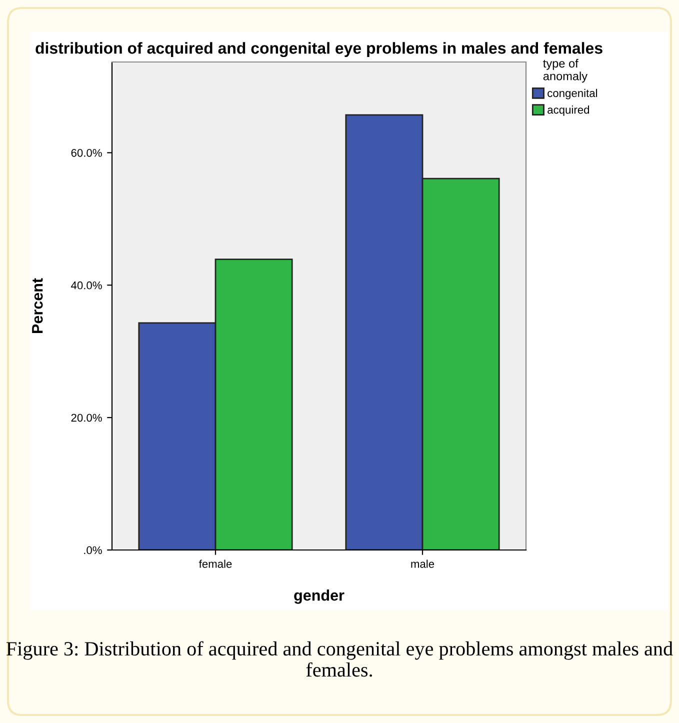 Image resolution: width=679 pixels, height=723 pixels. I want to click on y-axis-title: Percent, so click(37, 305).